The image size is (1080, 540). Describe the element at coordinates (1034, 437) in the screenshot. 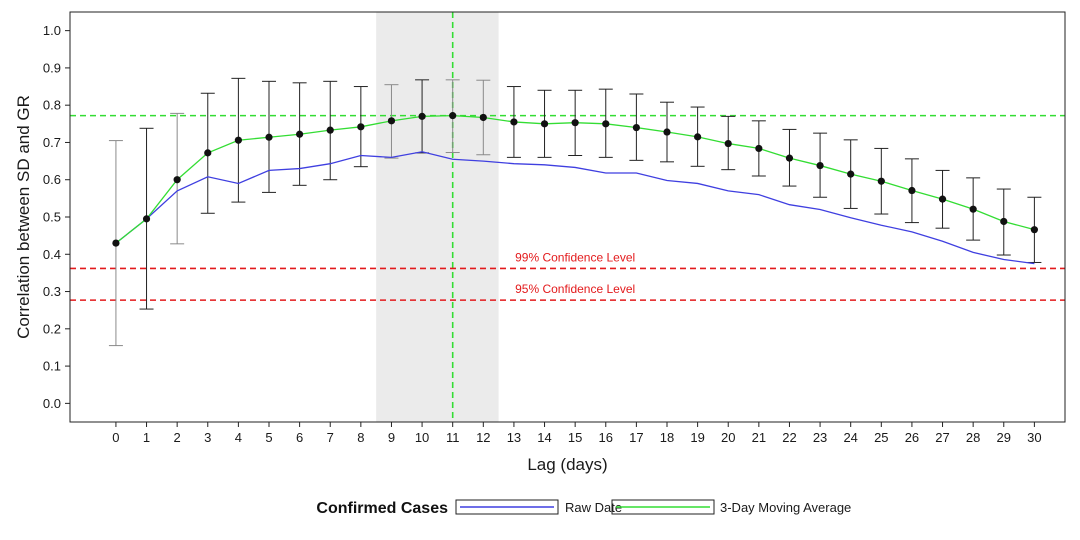

I see `x-tick-label: 30` at that location.